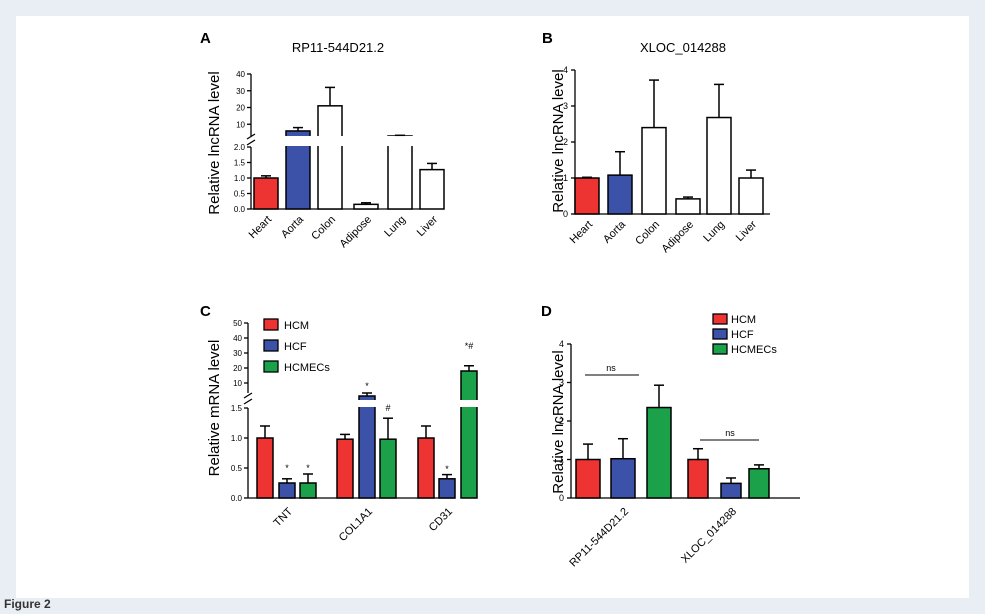 The height and width of the screenshot is (614, 985). I want to click on panel-d-bar-xloc_014288-hcmecs, so click(759, 483).